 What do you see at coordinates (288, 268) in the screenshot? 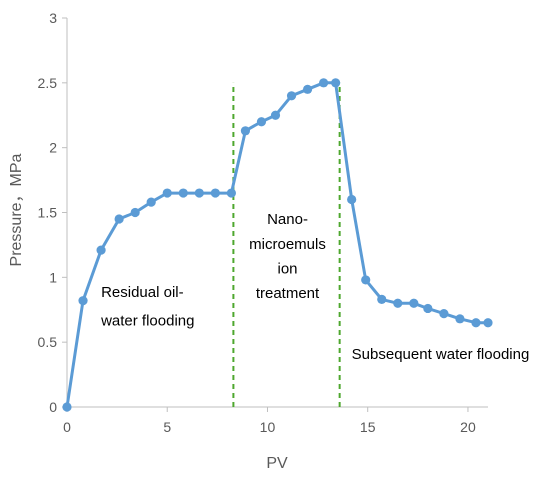
I see `annotation-text: ion` at bounding box center [288, 268].